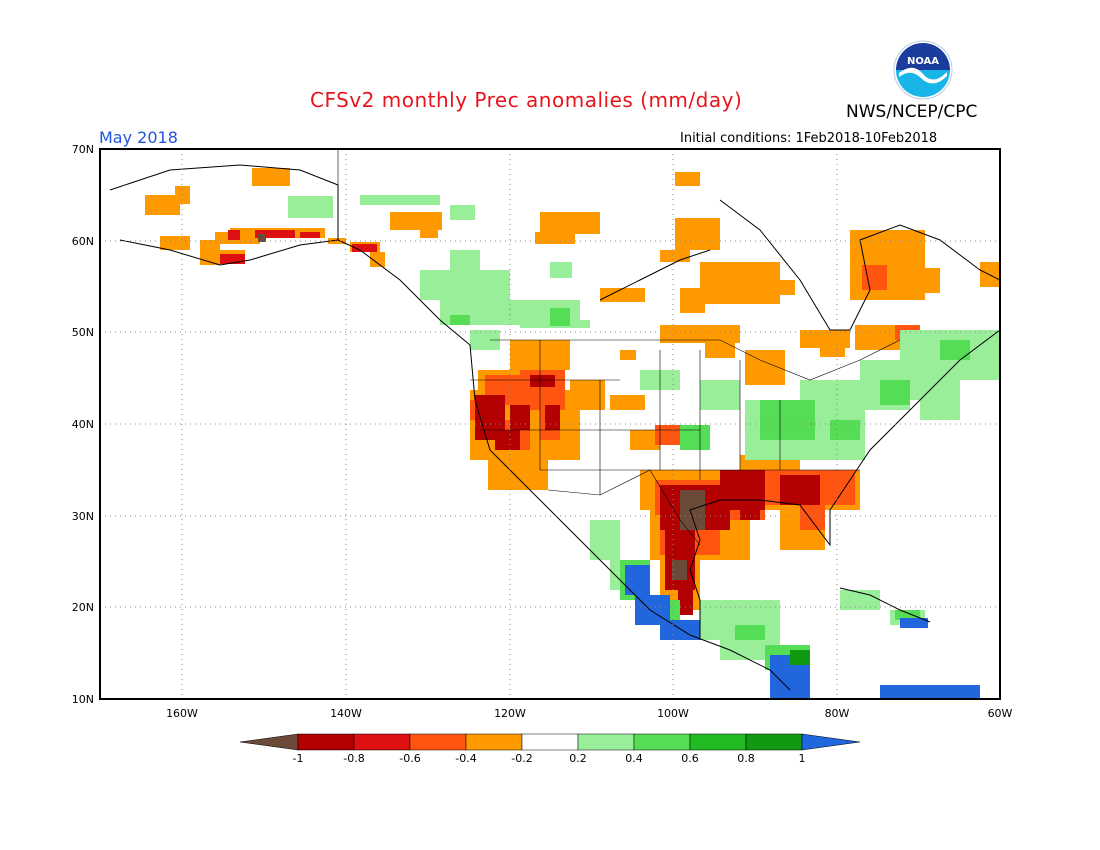 The width and height of the screenshot is (1100, 850). What do you see at coordinates (83, 607) in the screenshot?
I see `lat-tick-label: 20N` at bounding box center [83, 607].